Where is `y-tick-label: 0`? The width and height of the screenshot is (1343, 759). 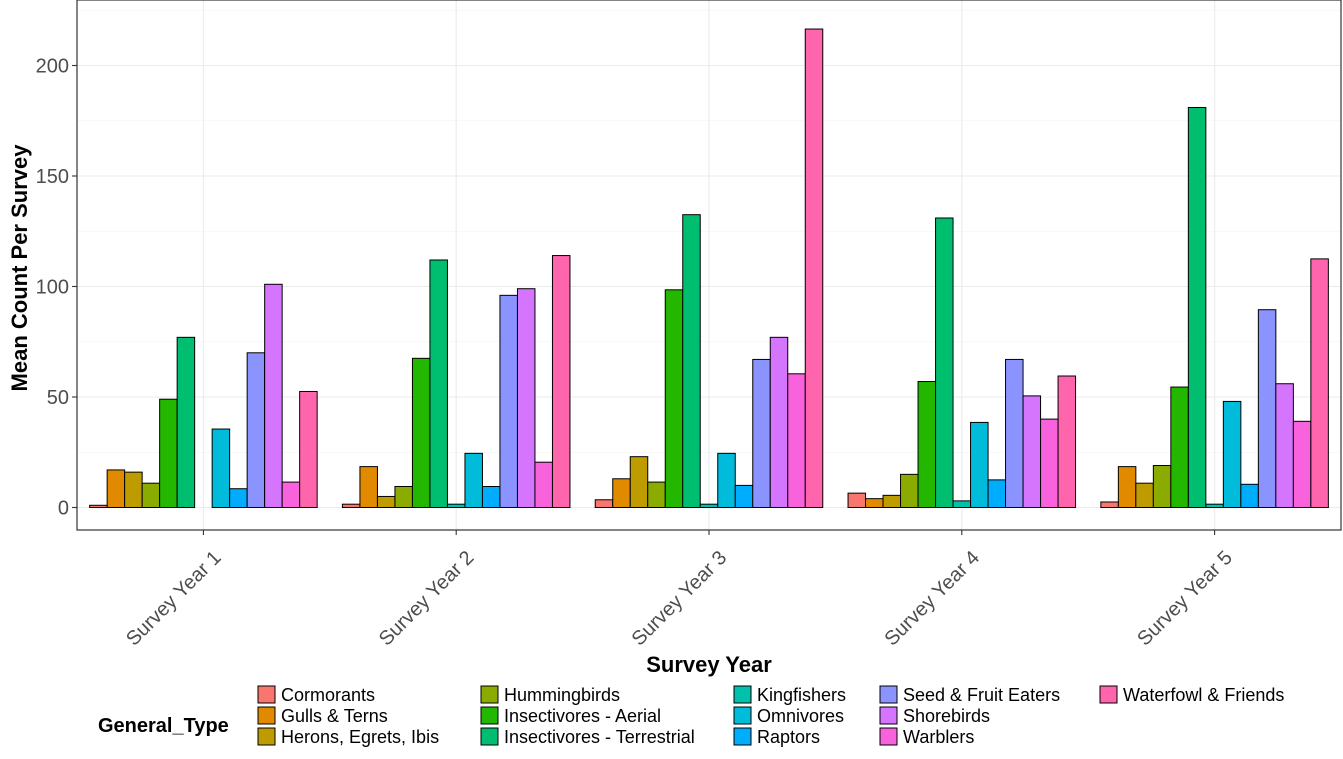 y-tick-label: 0 is located at coordinates (63, 509).